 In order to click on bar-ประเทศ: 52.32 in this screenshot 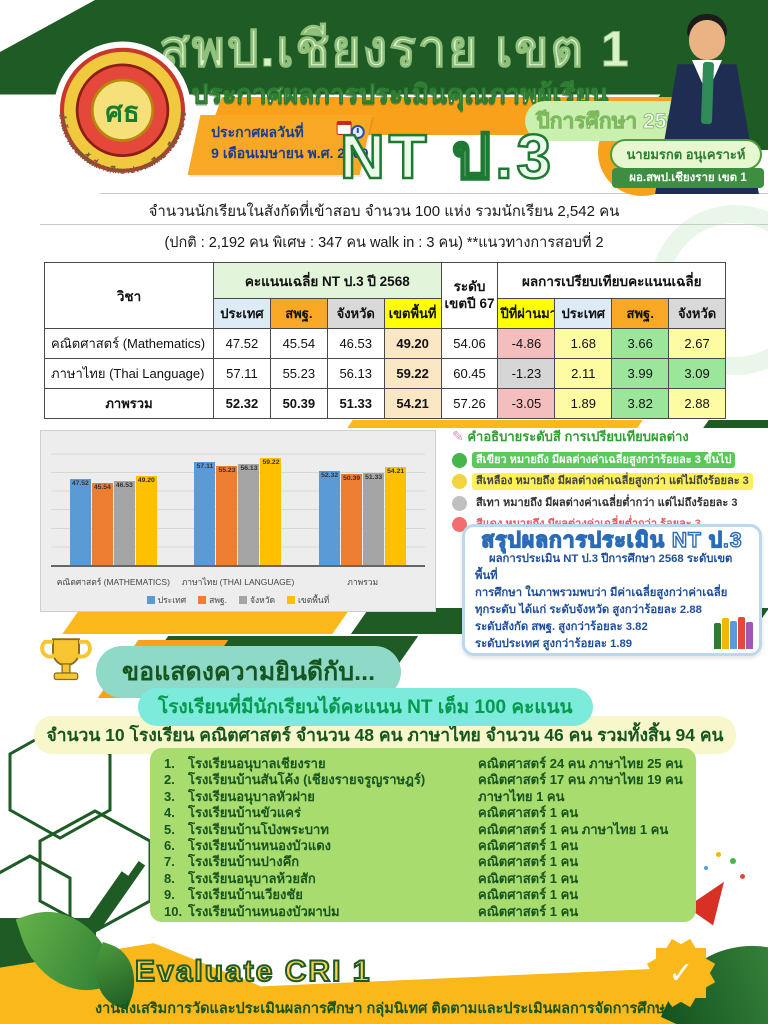, I will do `click(330, 502)`.